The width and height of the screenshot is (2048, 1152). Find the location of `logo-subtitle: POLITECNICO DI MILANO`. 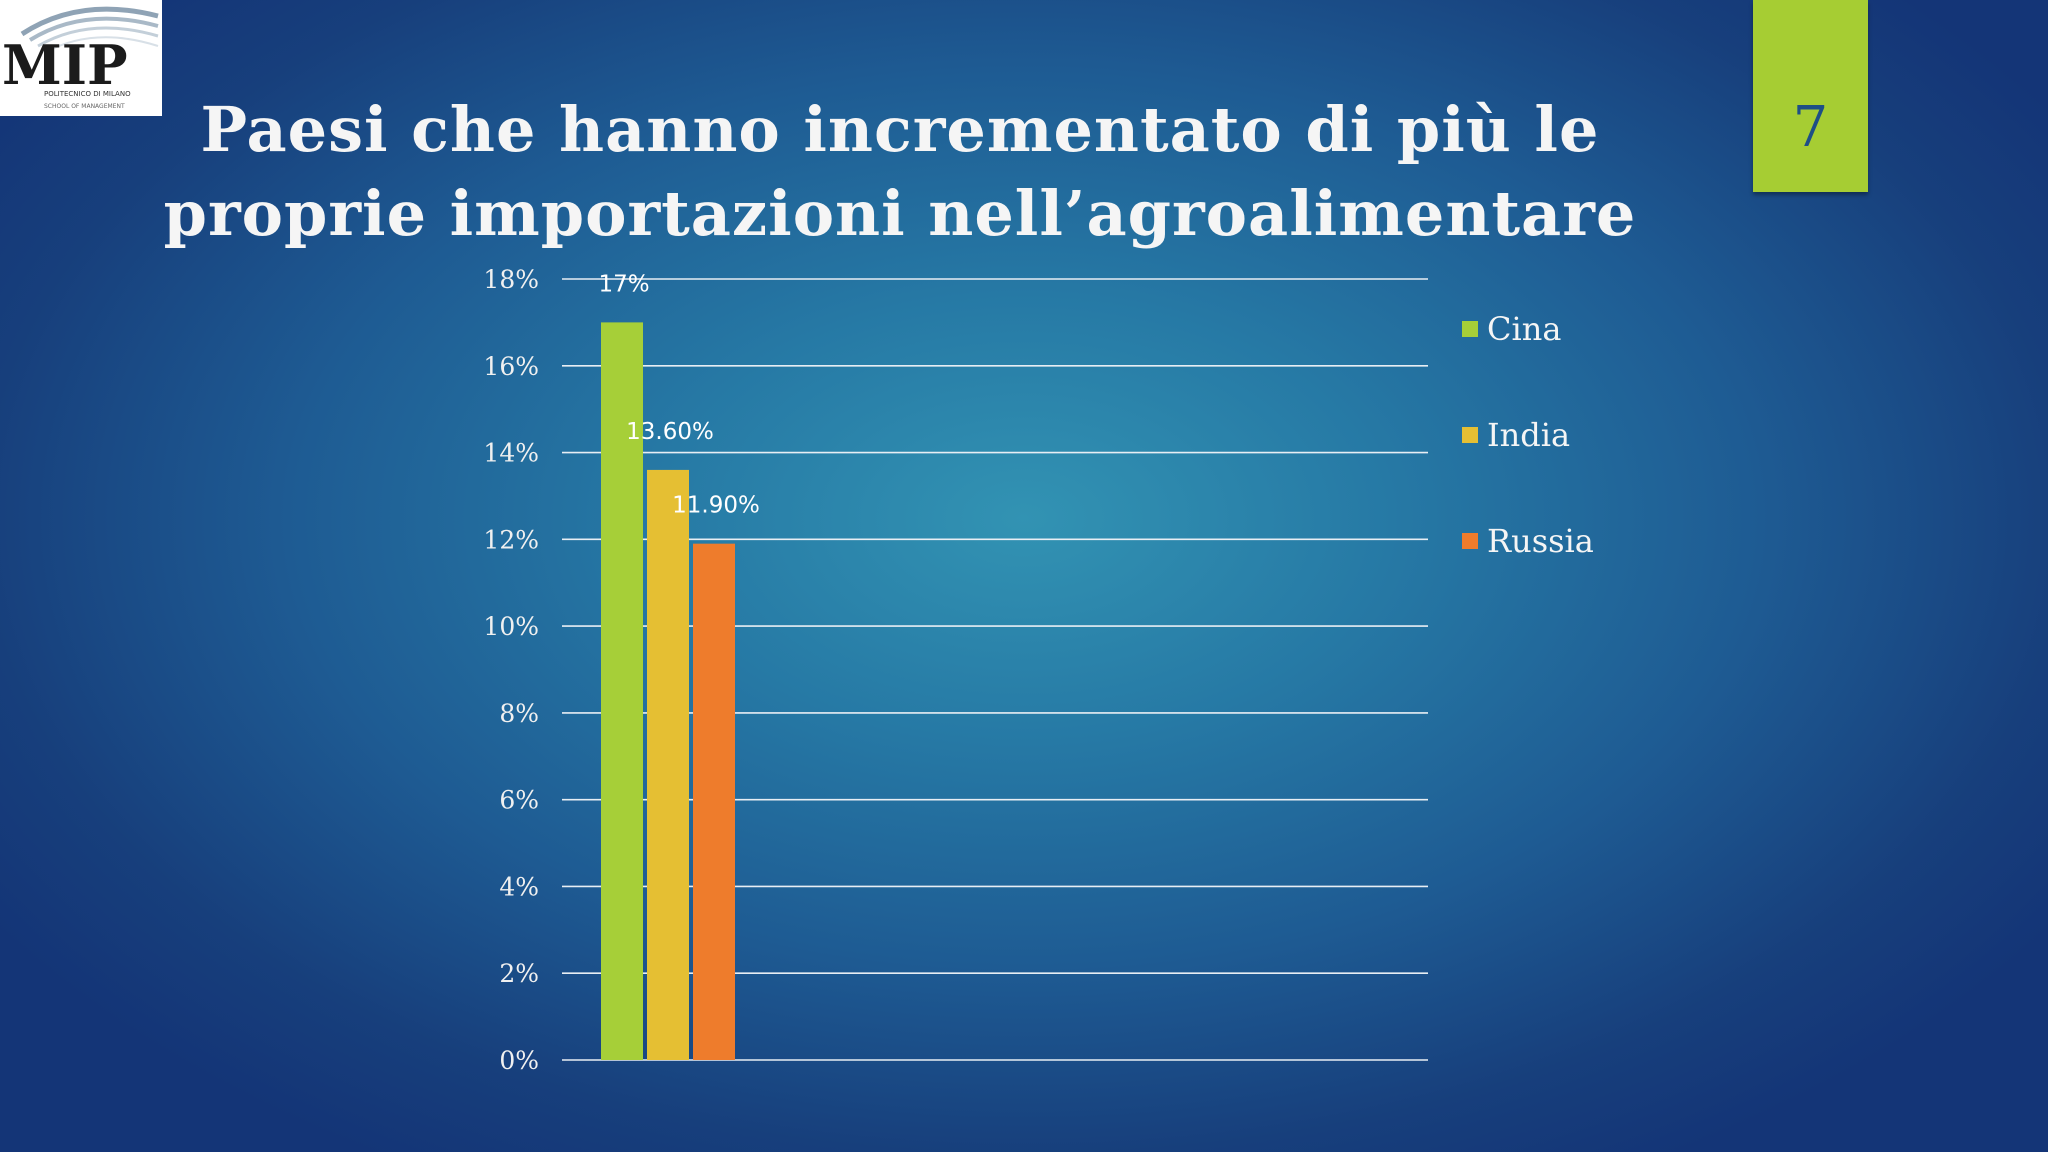

logo-subtitle: POLITECNICO DI MILANO is located at coordinates (87, 94).